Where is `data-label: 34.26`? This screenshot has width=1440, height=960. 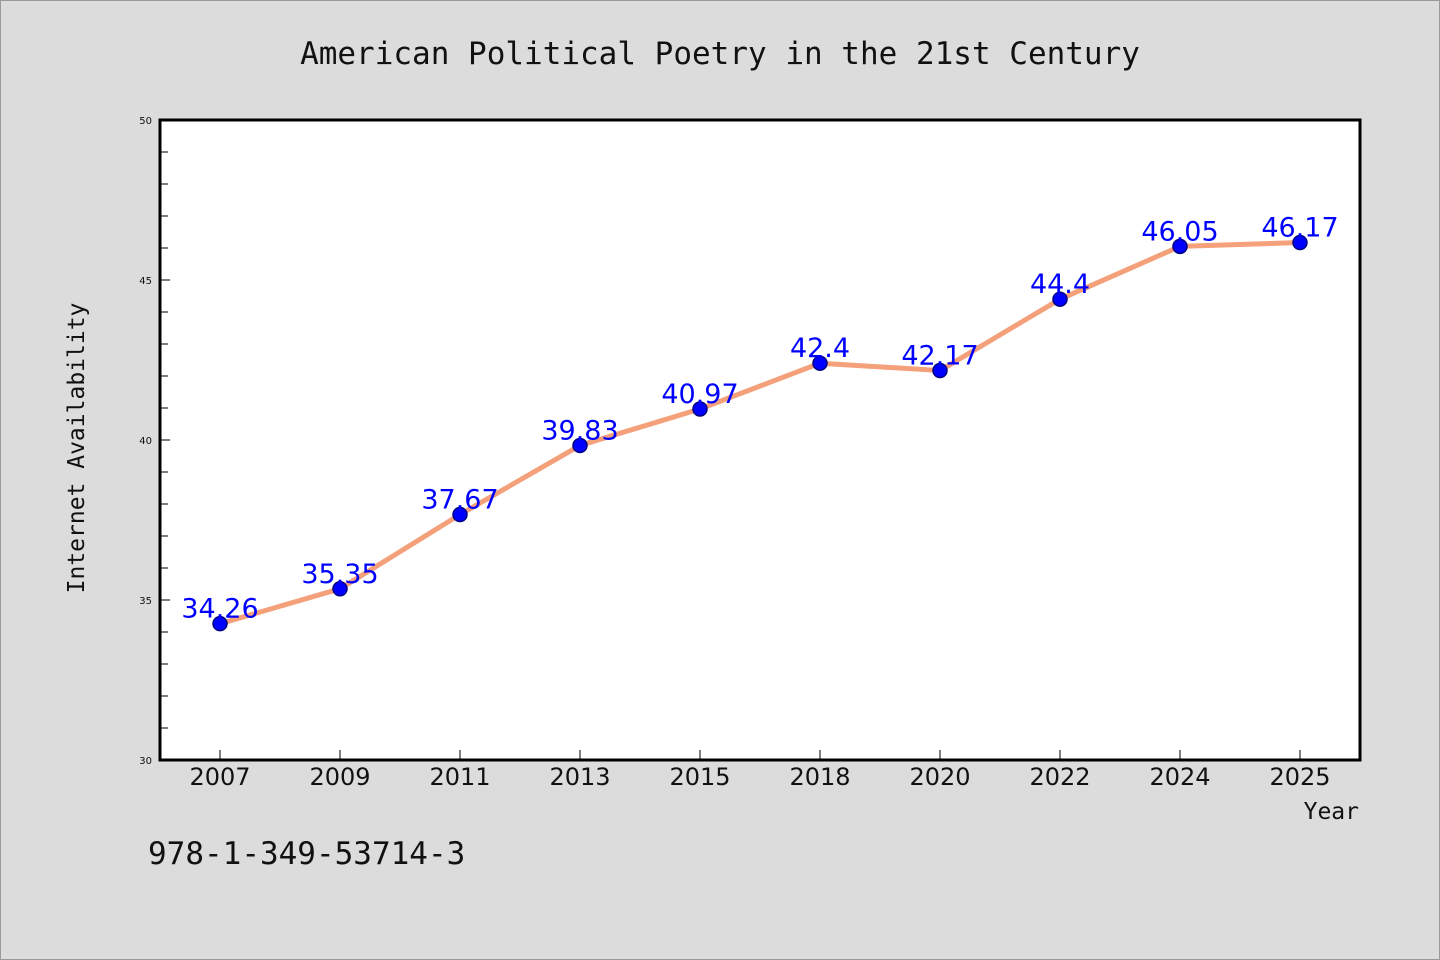 data-label: 34.26 is located at coordinates (219, 609).